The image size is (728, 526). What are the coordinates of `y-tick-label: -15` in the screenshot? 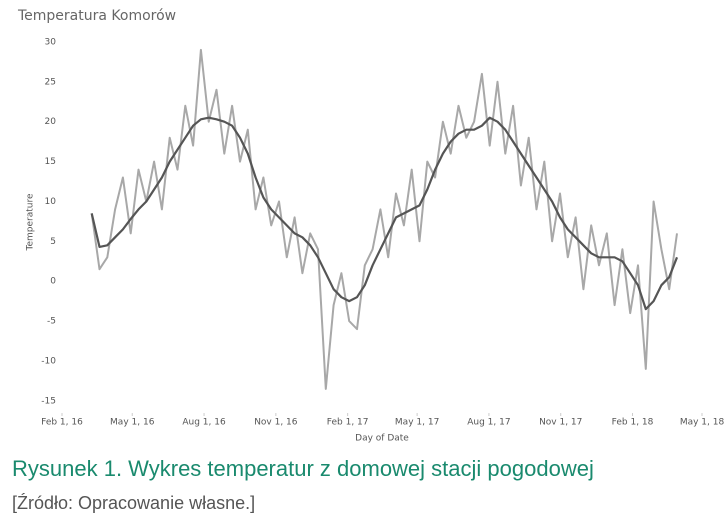 It's located at (48, 401).